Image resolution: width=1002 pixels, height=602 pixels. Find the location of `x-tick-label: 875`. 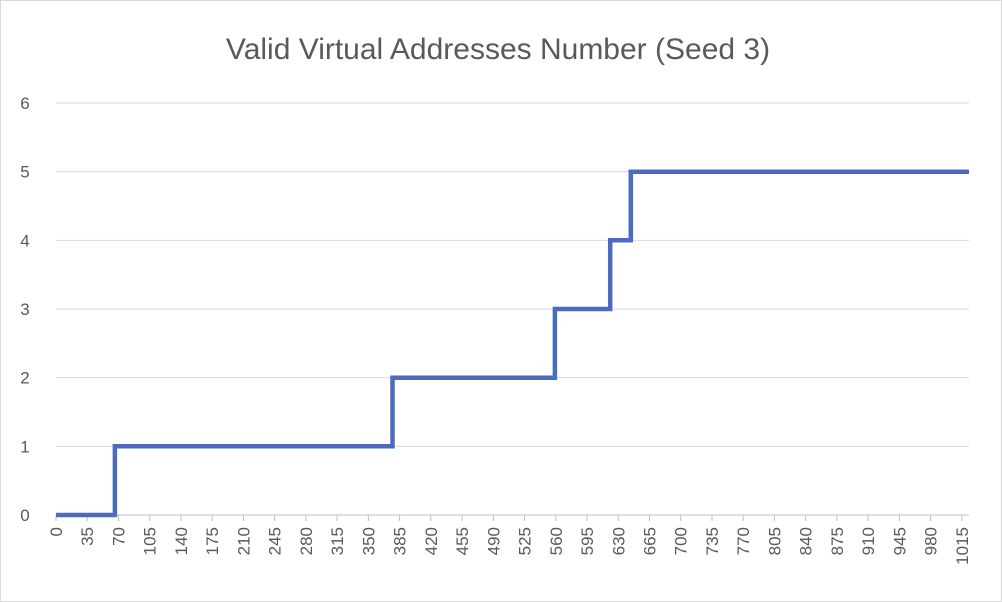

x-tick-label: 875 is located at coordinates (837, 541).